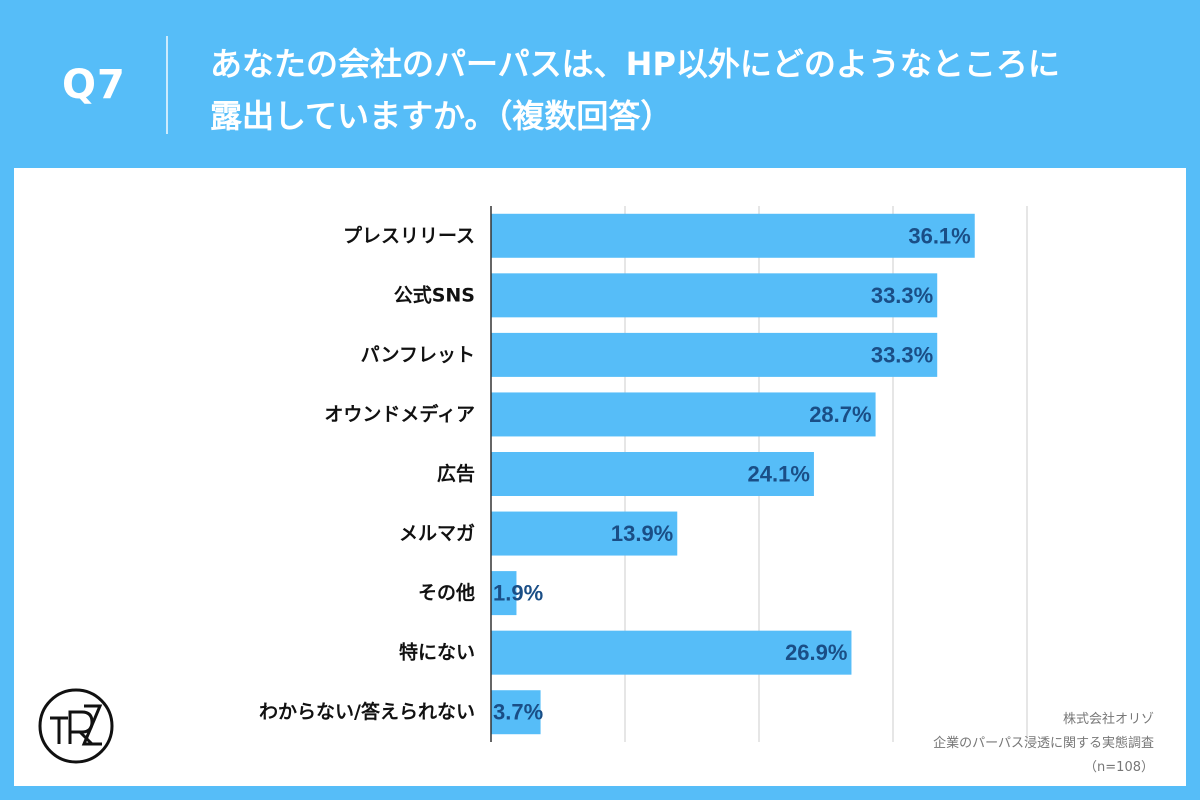  What do you see at coordinates (441, 116) in the screenshot?
I see `question-line-2: 露出していますか。（複数回答）` at bounding box center [441, 116].